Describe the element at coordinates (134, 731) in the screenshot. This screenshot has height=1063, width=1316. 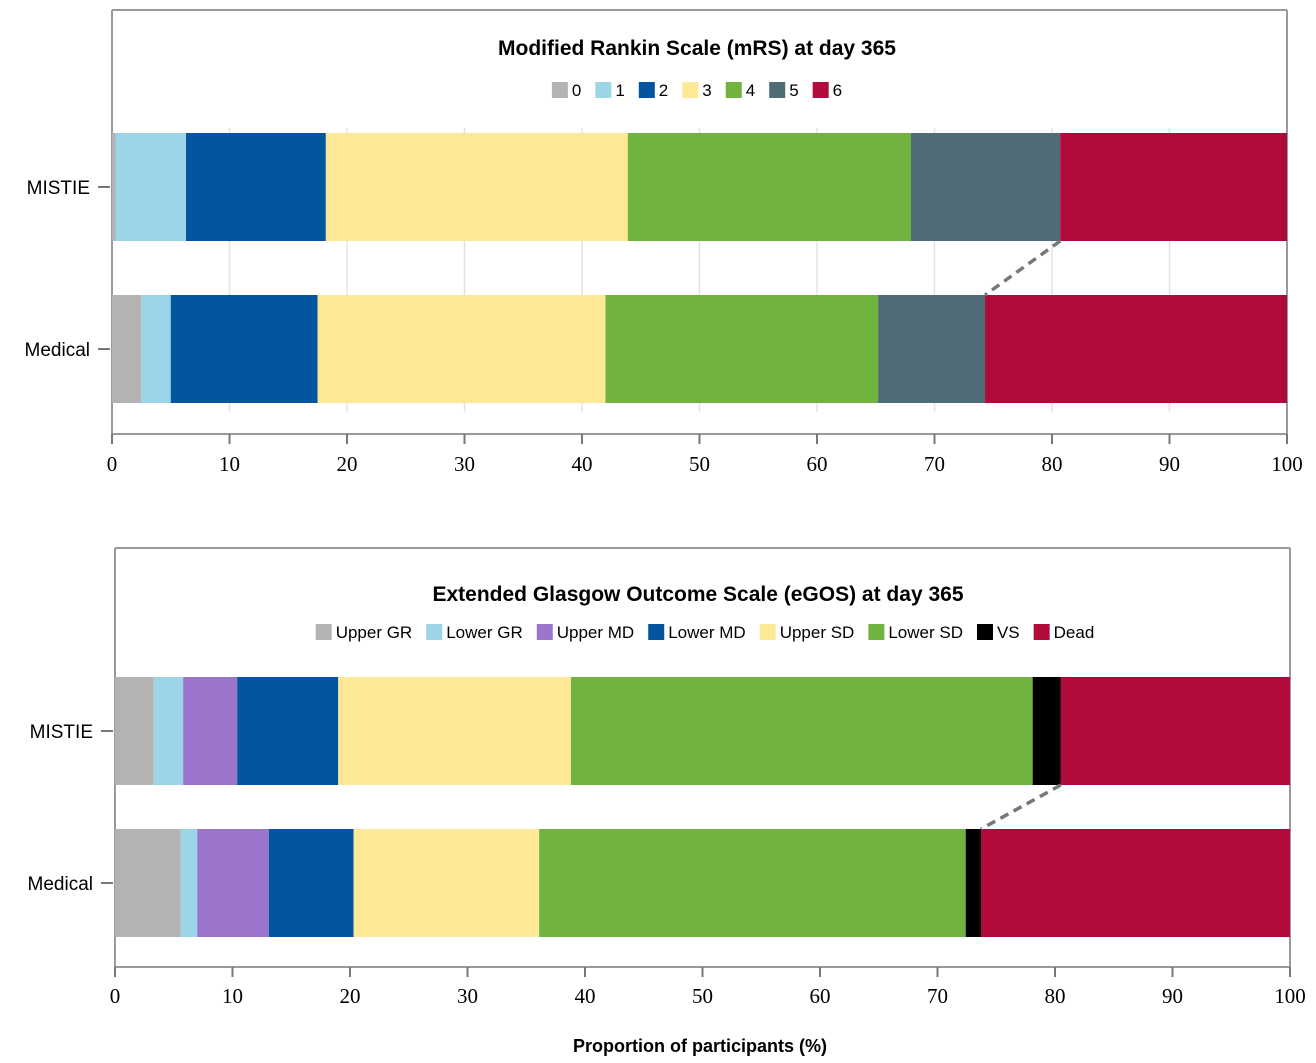
I see `bar-mistie-upper-gr` at that location.